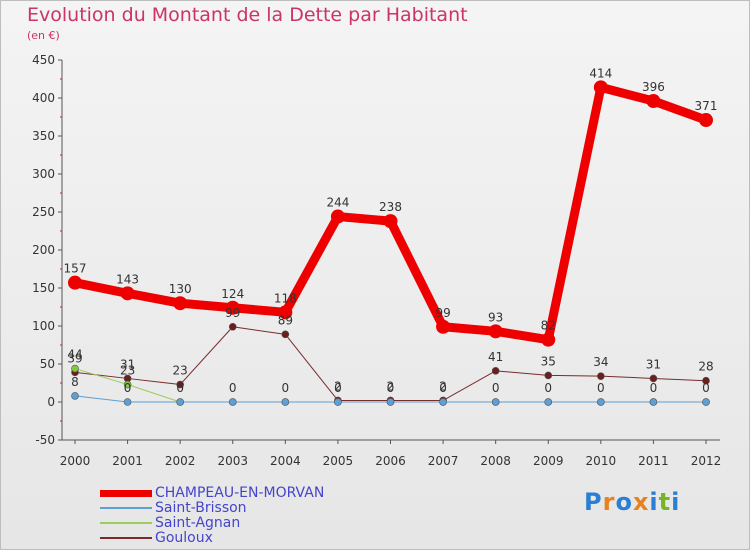 This screenshot has height=550, width=750. What do you see at coordinates (45, 440) in the screenshot?
I see `y-tick-label: -50` at bounding box center [45, 440].